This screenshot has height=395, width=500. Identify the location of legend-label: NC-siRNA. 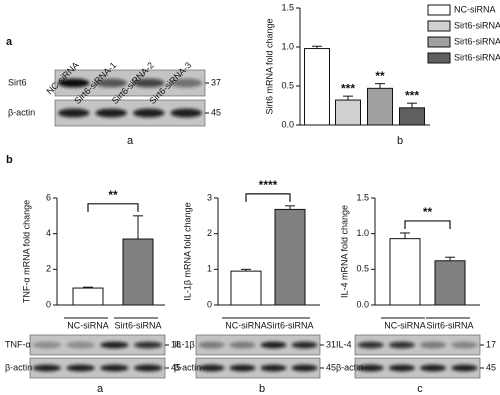
(475, 9).